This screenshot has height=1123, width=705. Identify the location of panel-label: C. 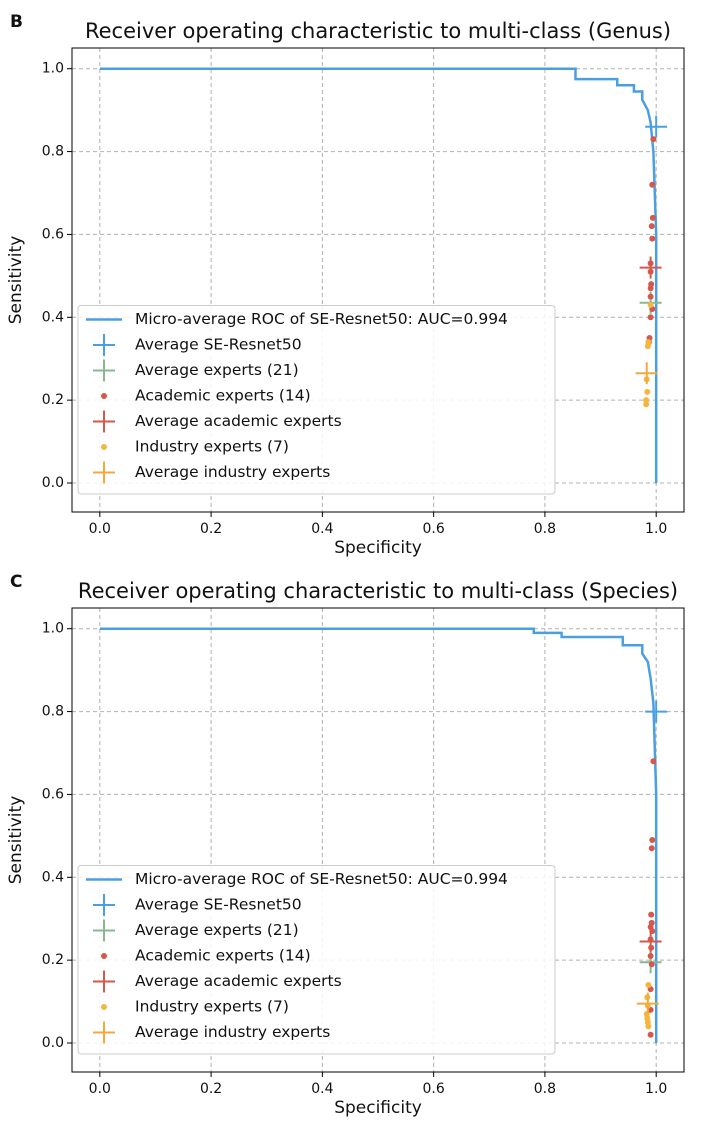
(16, 582).